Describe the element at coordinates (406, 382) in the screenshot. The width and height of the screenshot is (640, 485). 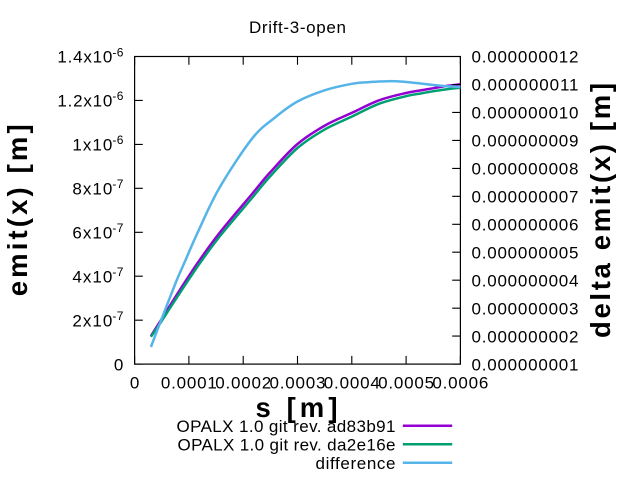
I see `svg-text: 0.0005` at that location.